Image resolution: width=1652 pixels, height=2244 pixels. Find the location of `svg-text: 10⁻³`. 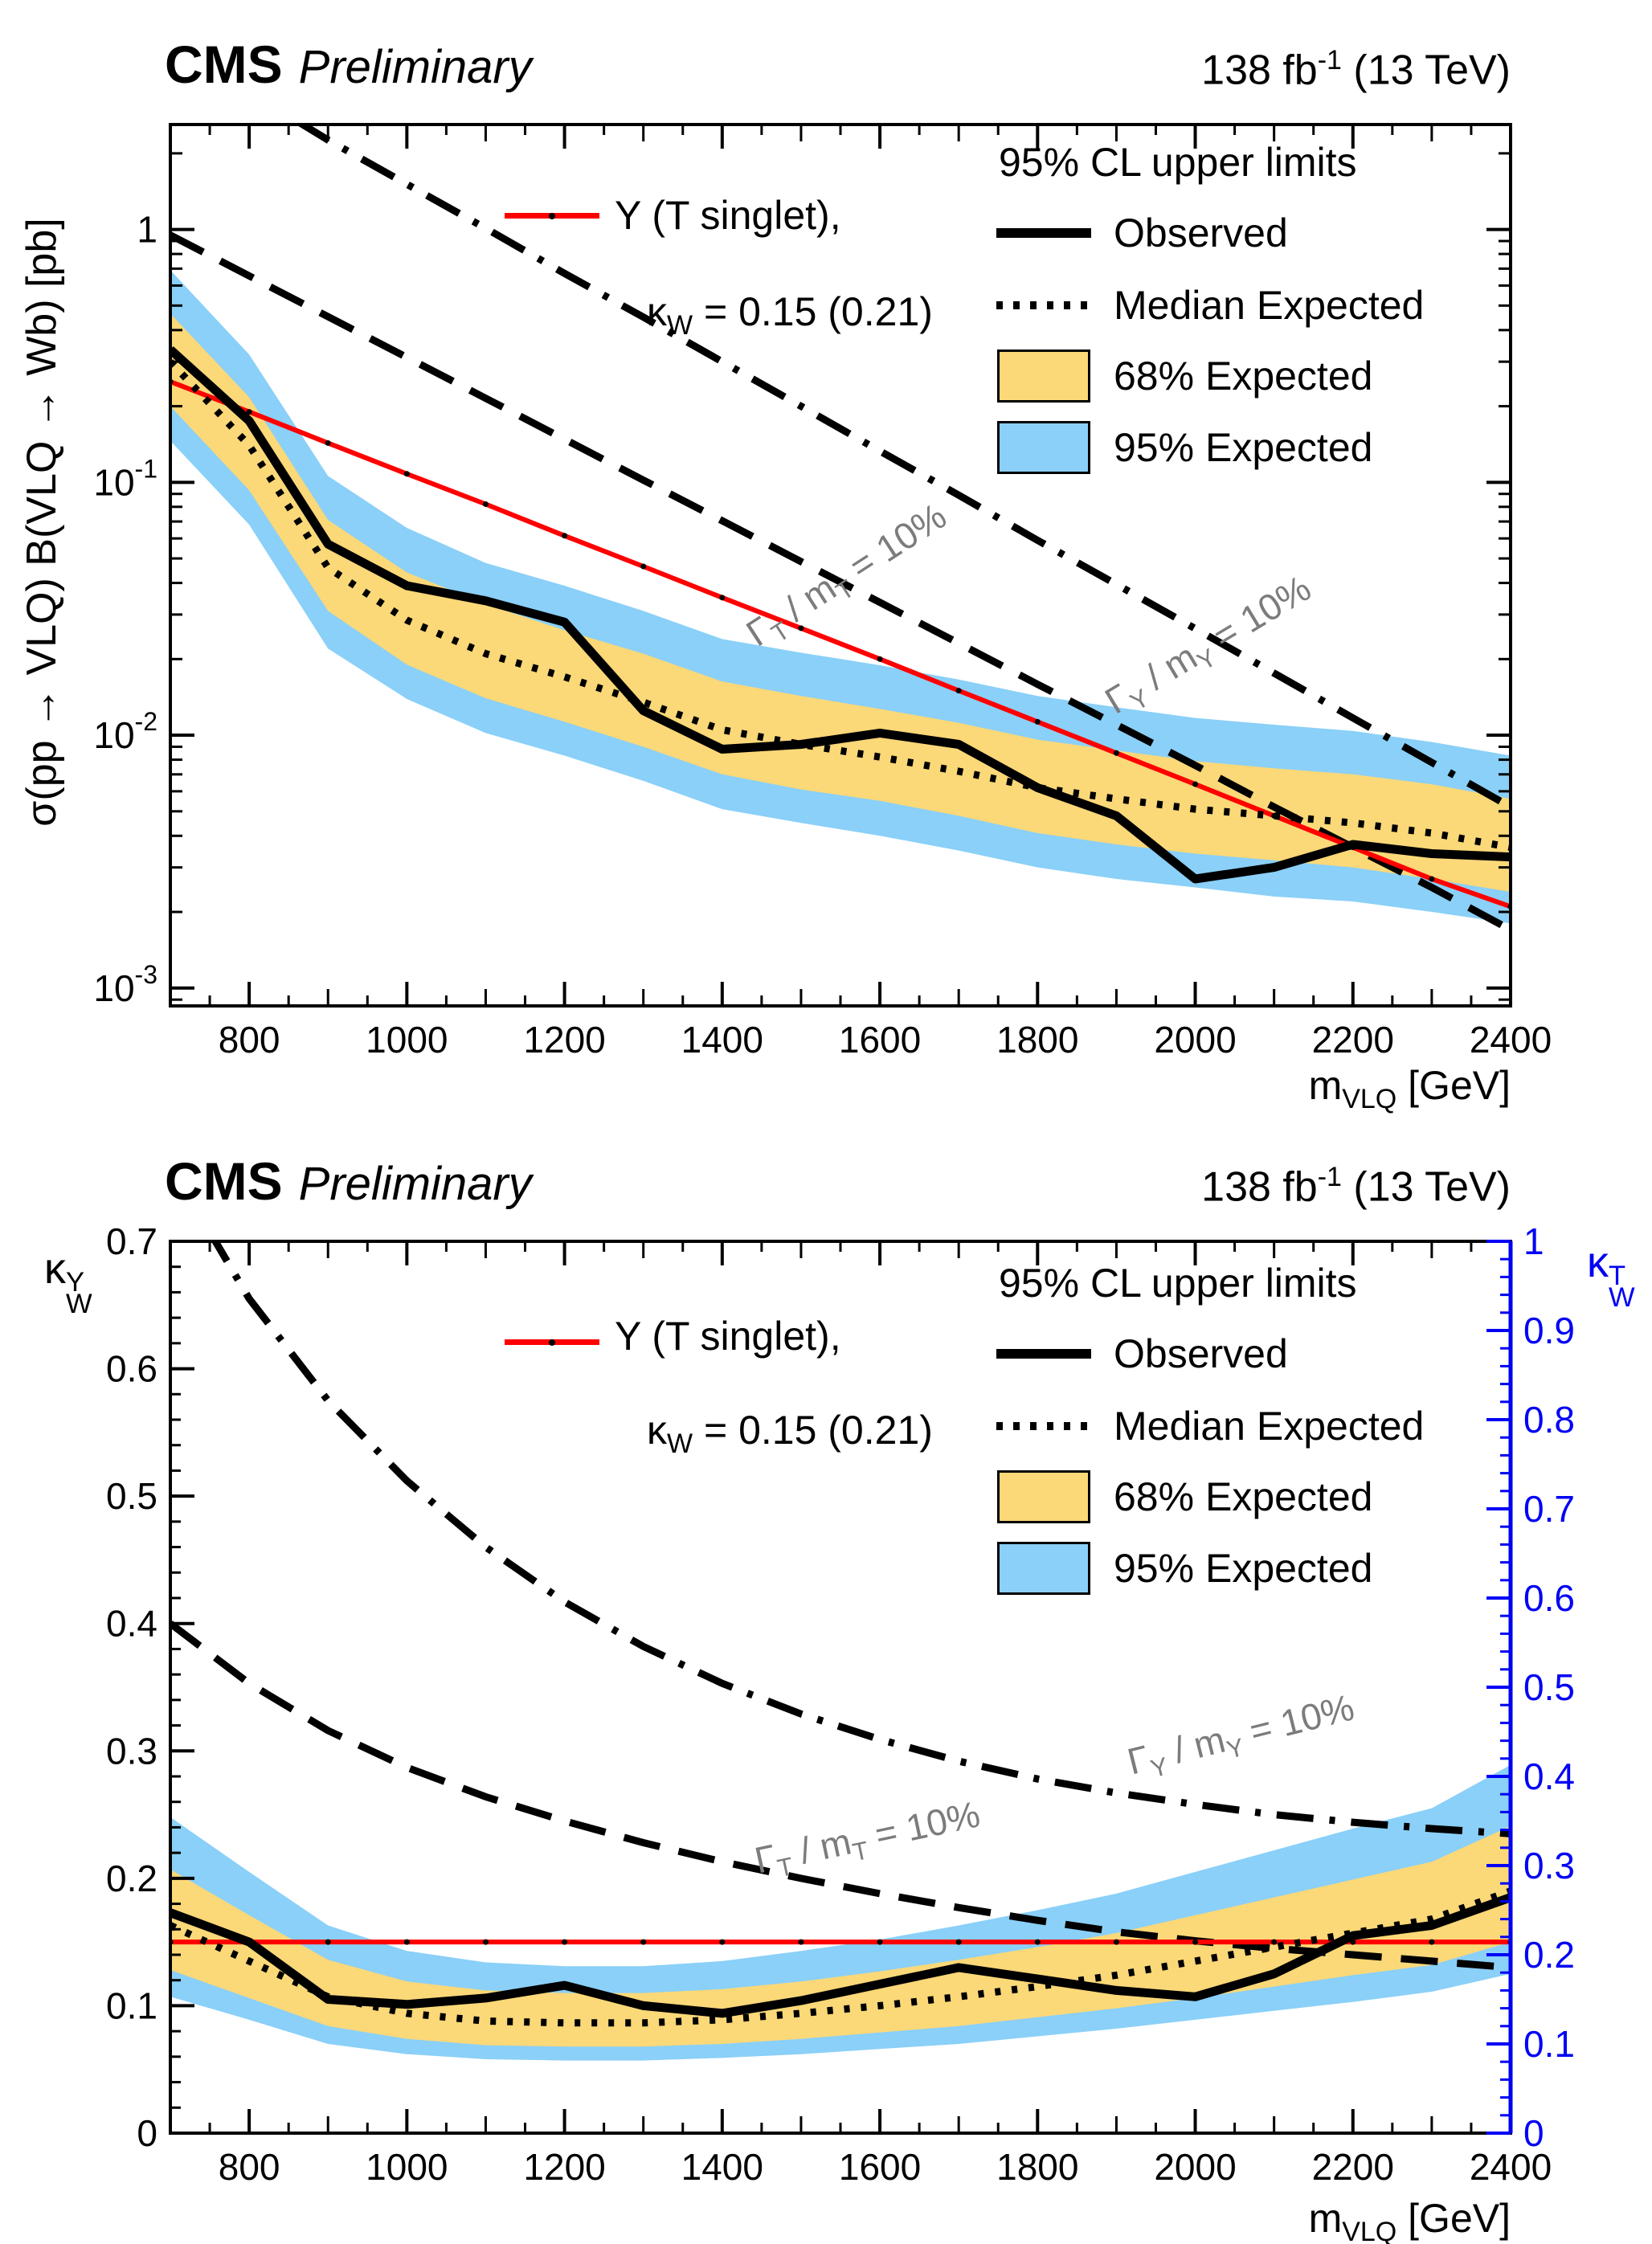

svg-text: 10⁻³ is located at coordinates (125, 985).